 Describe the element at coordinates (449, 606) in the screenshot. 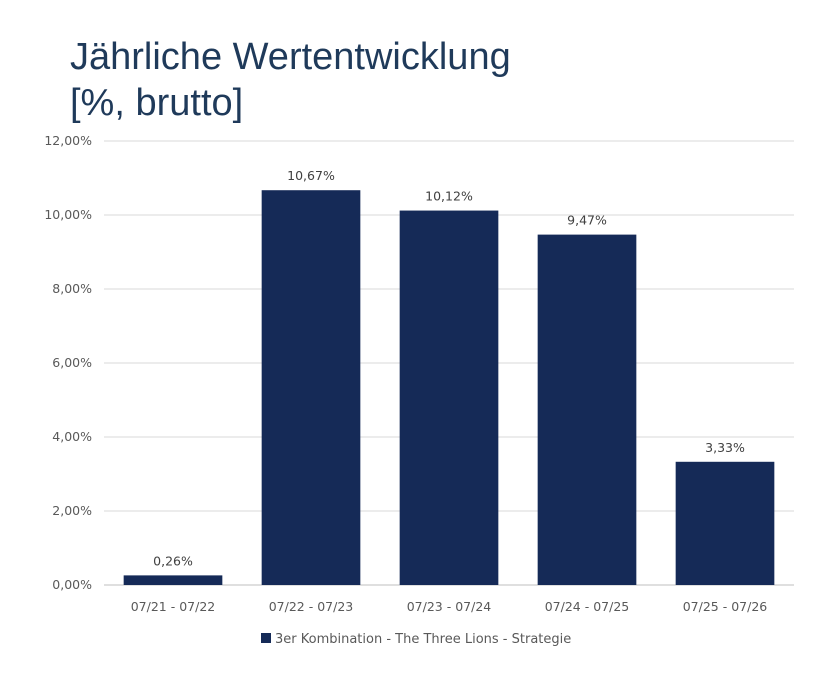

I see `x-tick-label: 07/23 - 07/24` at that location.